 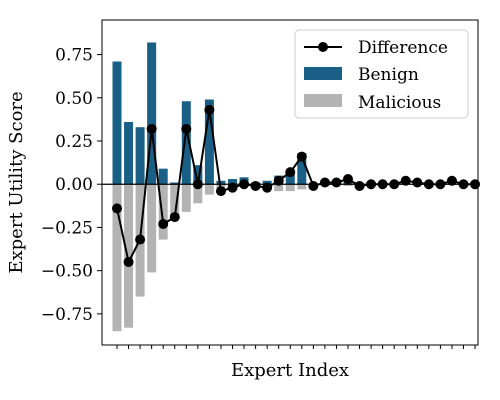 I want to click on y-axis-label: Expert Utility Score, so click(x=16, y=182).